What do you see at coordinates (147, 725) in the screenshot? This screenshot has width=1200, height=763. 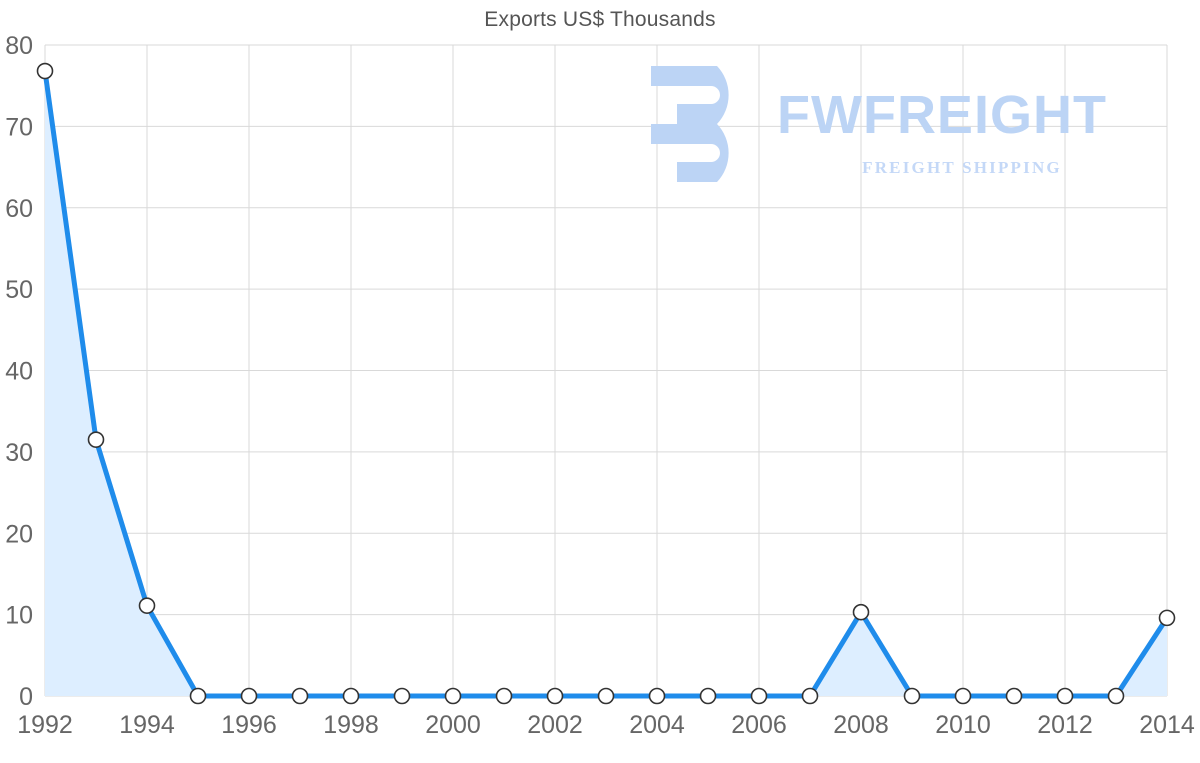 I see `x-tick-label: 1994` at bounding box center [147, 725].